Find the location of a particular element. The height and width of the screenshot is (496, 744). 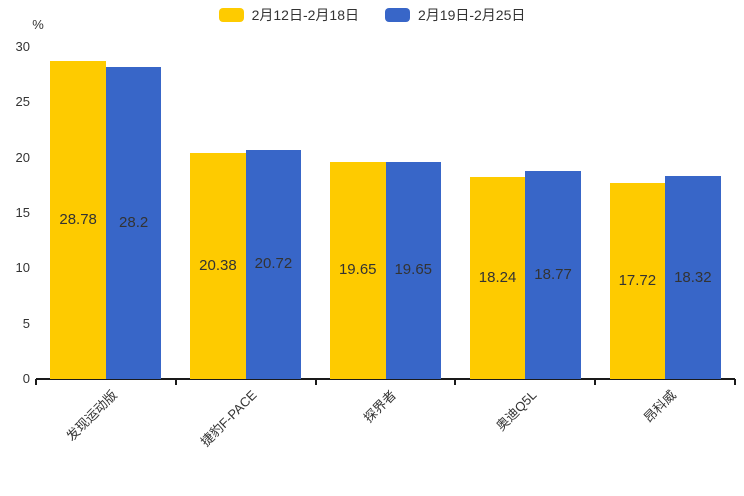

bar-value-label: 18.24 is located at coordinates (497, 278).